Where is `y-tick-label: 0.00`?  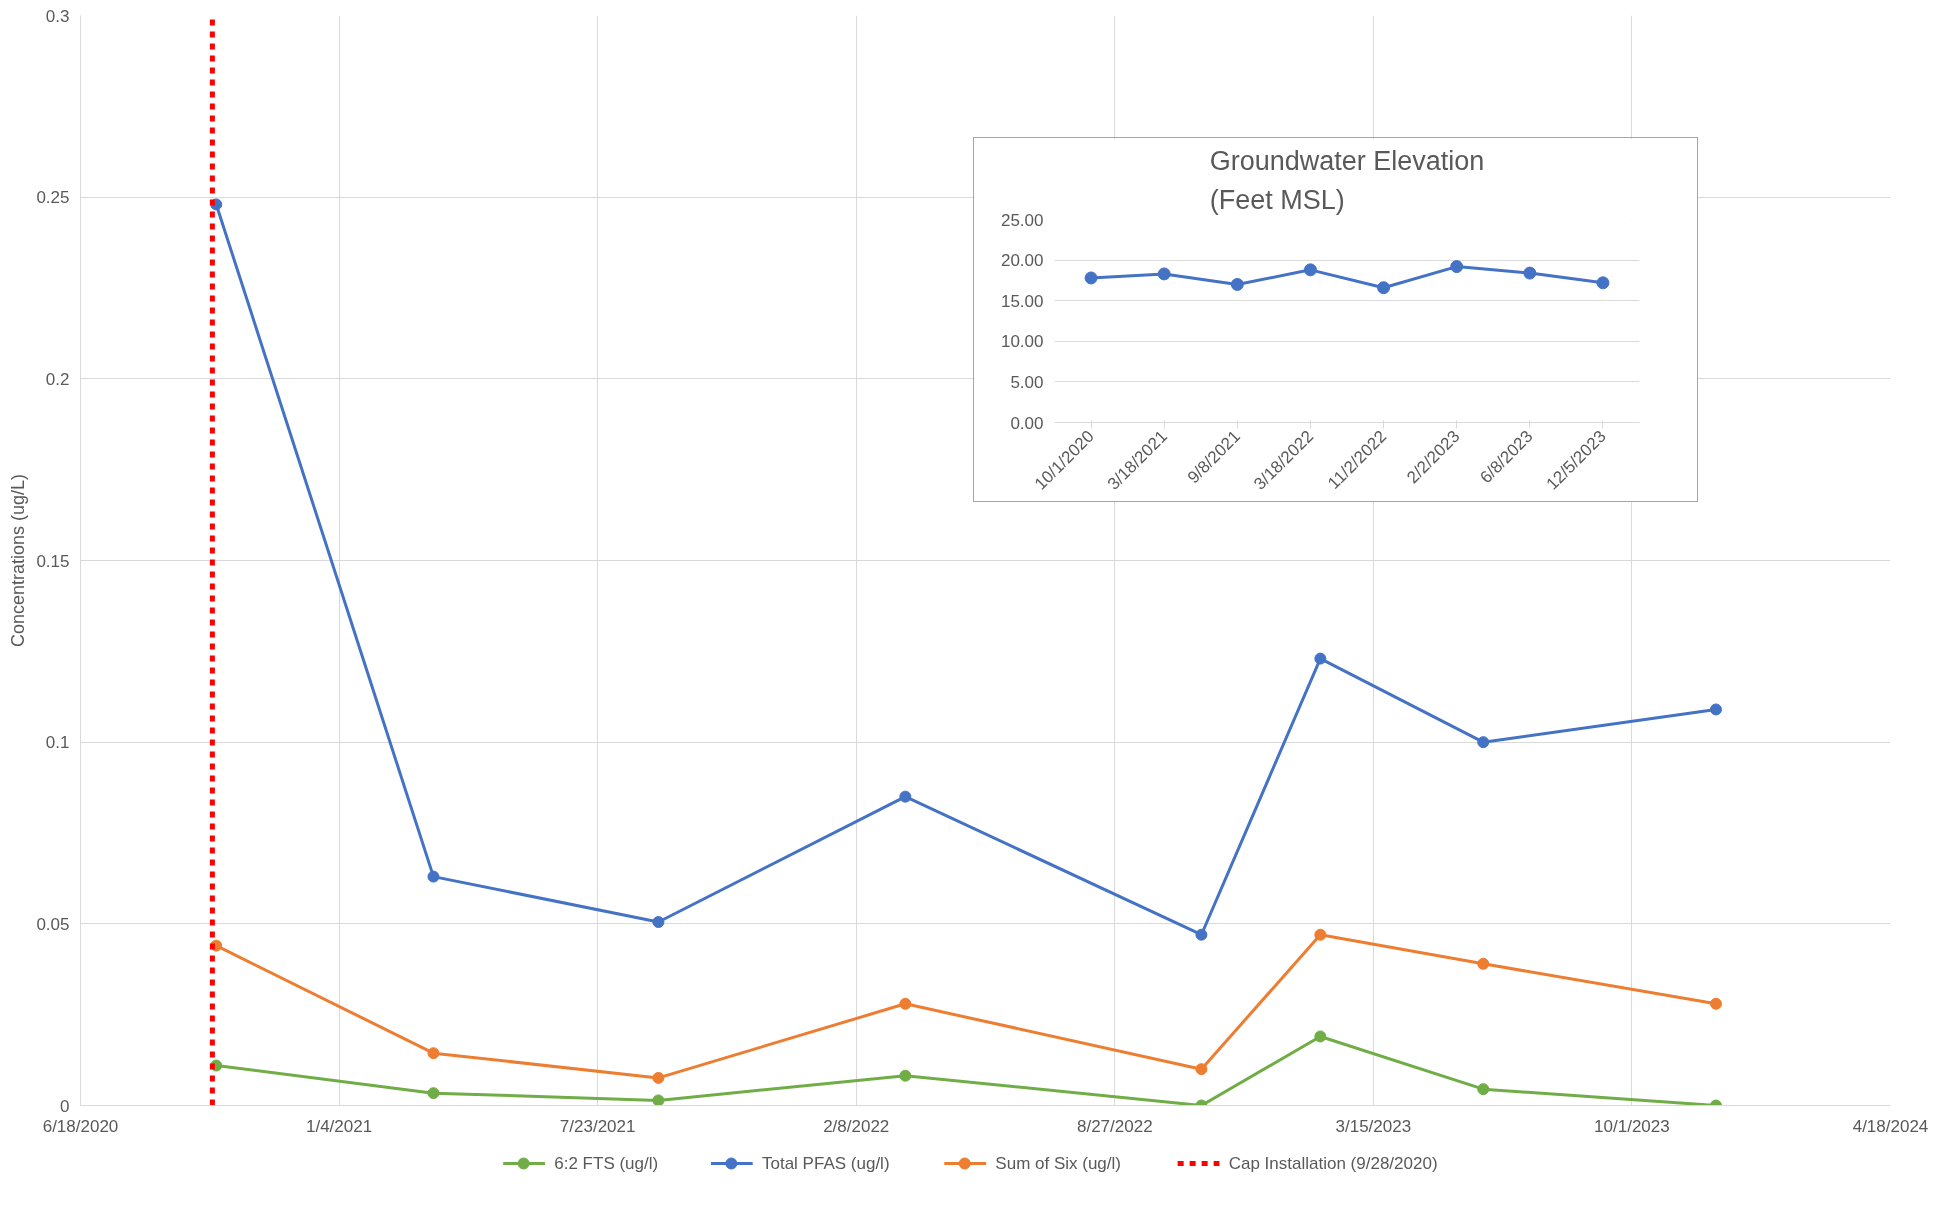
y-tick-label: 0.00 is located at coordinates (1027, 423).